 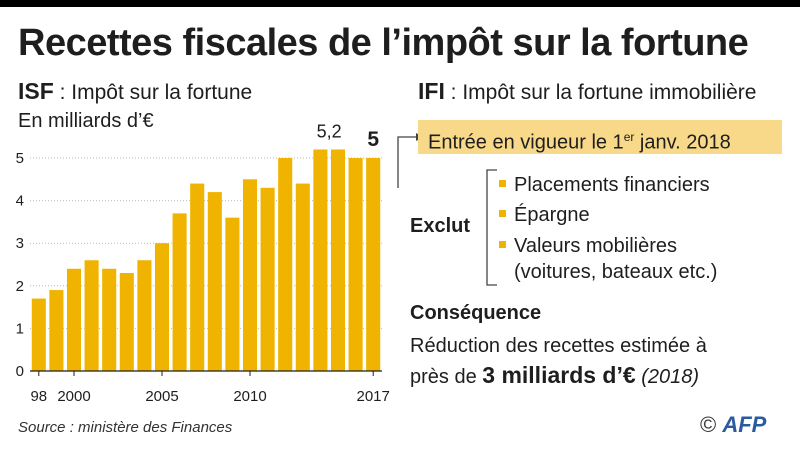 I want to click on ifi-entry-box: Entrée en vigueur le 1er janv. 2018, so click(x=600, y=137).